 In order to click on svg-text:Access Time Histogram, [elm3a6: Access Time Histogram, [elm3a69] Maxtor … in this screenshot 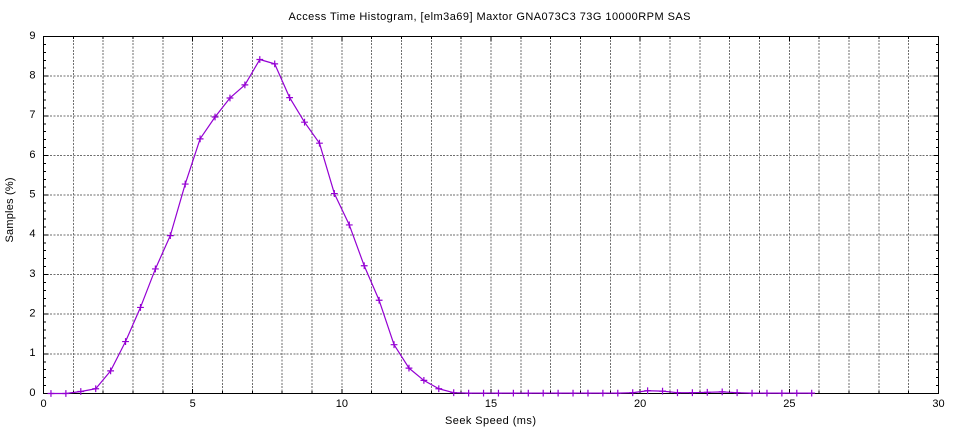, I will do `click(490, 17)`.